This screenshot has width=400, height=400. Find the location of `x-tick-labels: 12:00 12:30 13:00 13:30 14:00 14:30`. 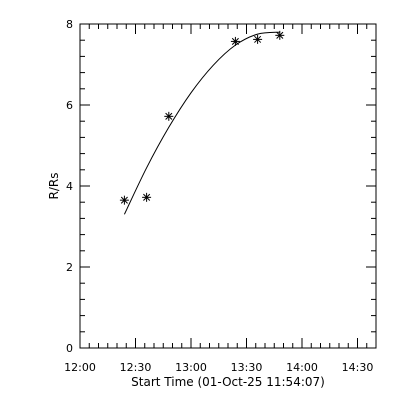

x-tick-labels: 12:00 12:30 13:00 13:30 14:00 14:30 is located at coordinates (218, 367).